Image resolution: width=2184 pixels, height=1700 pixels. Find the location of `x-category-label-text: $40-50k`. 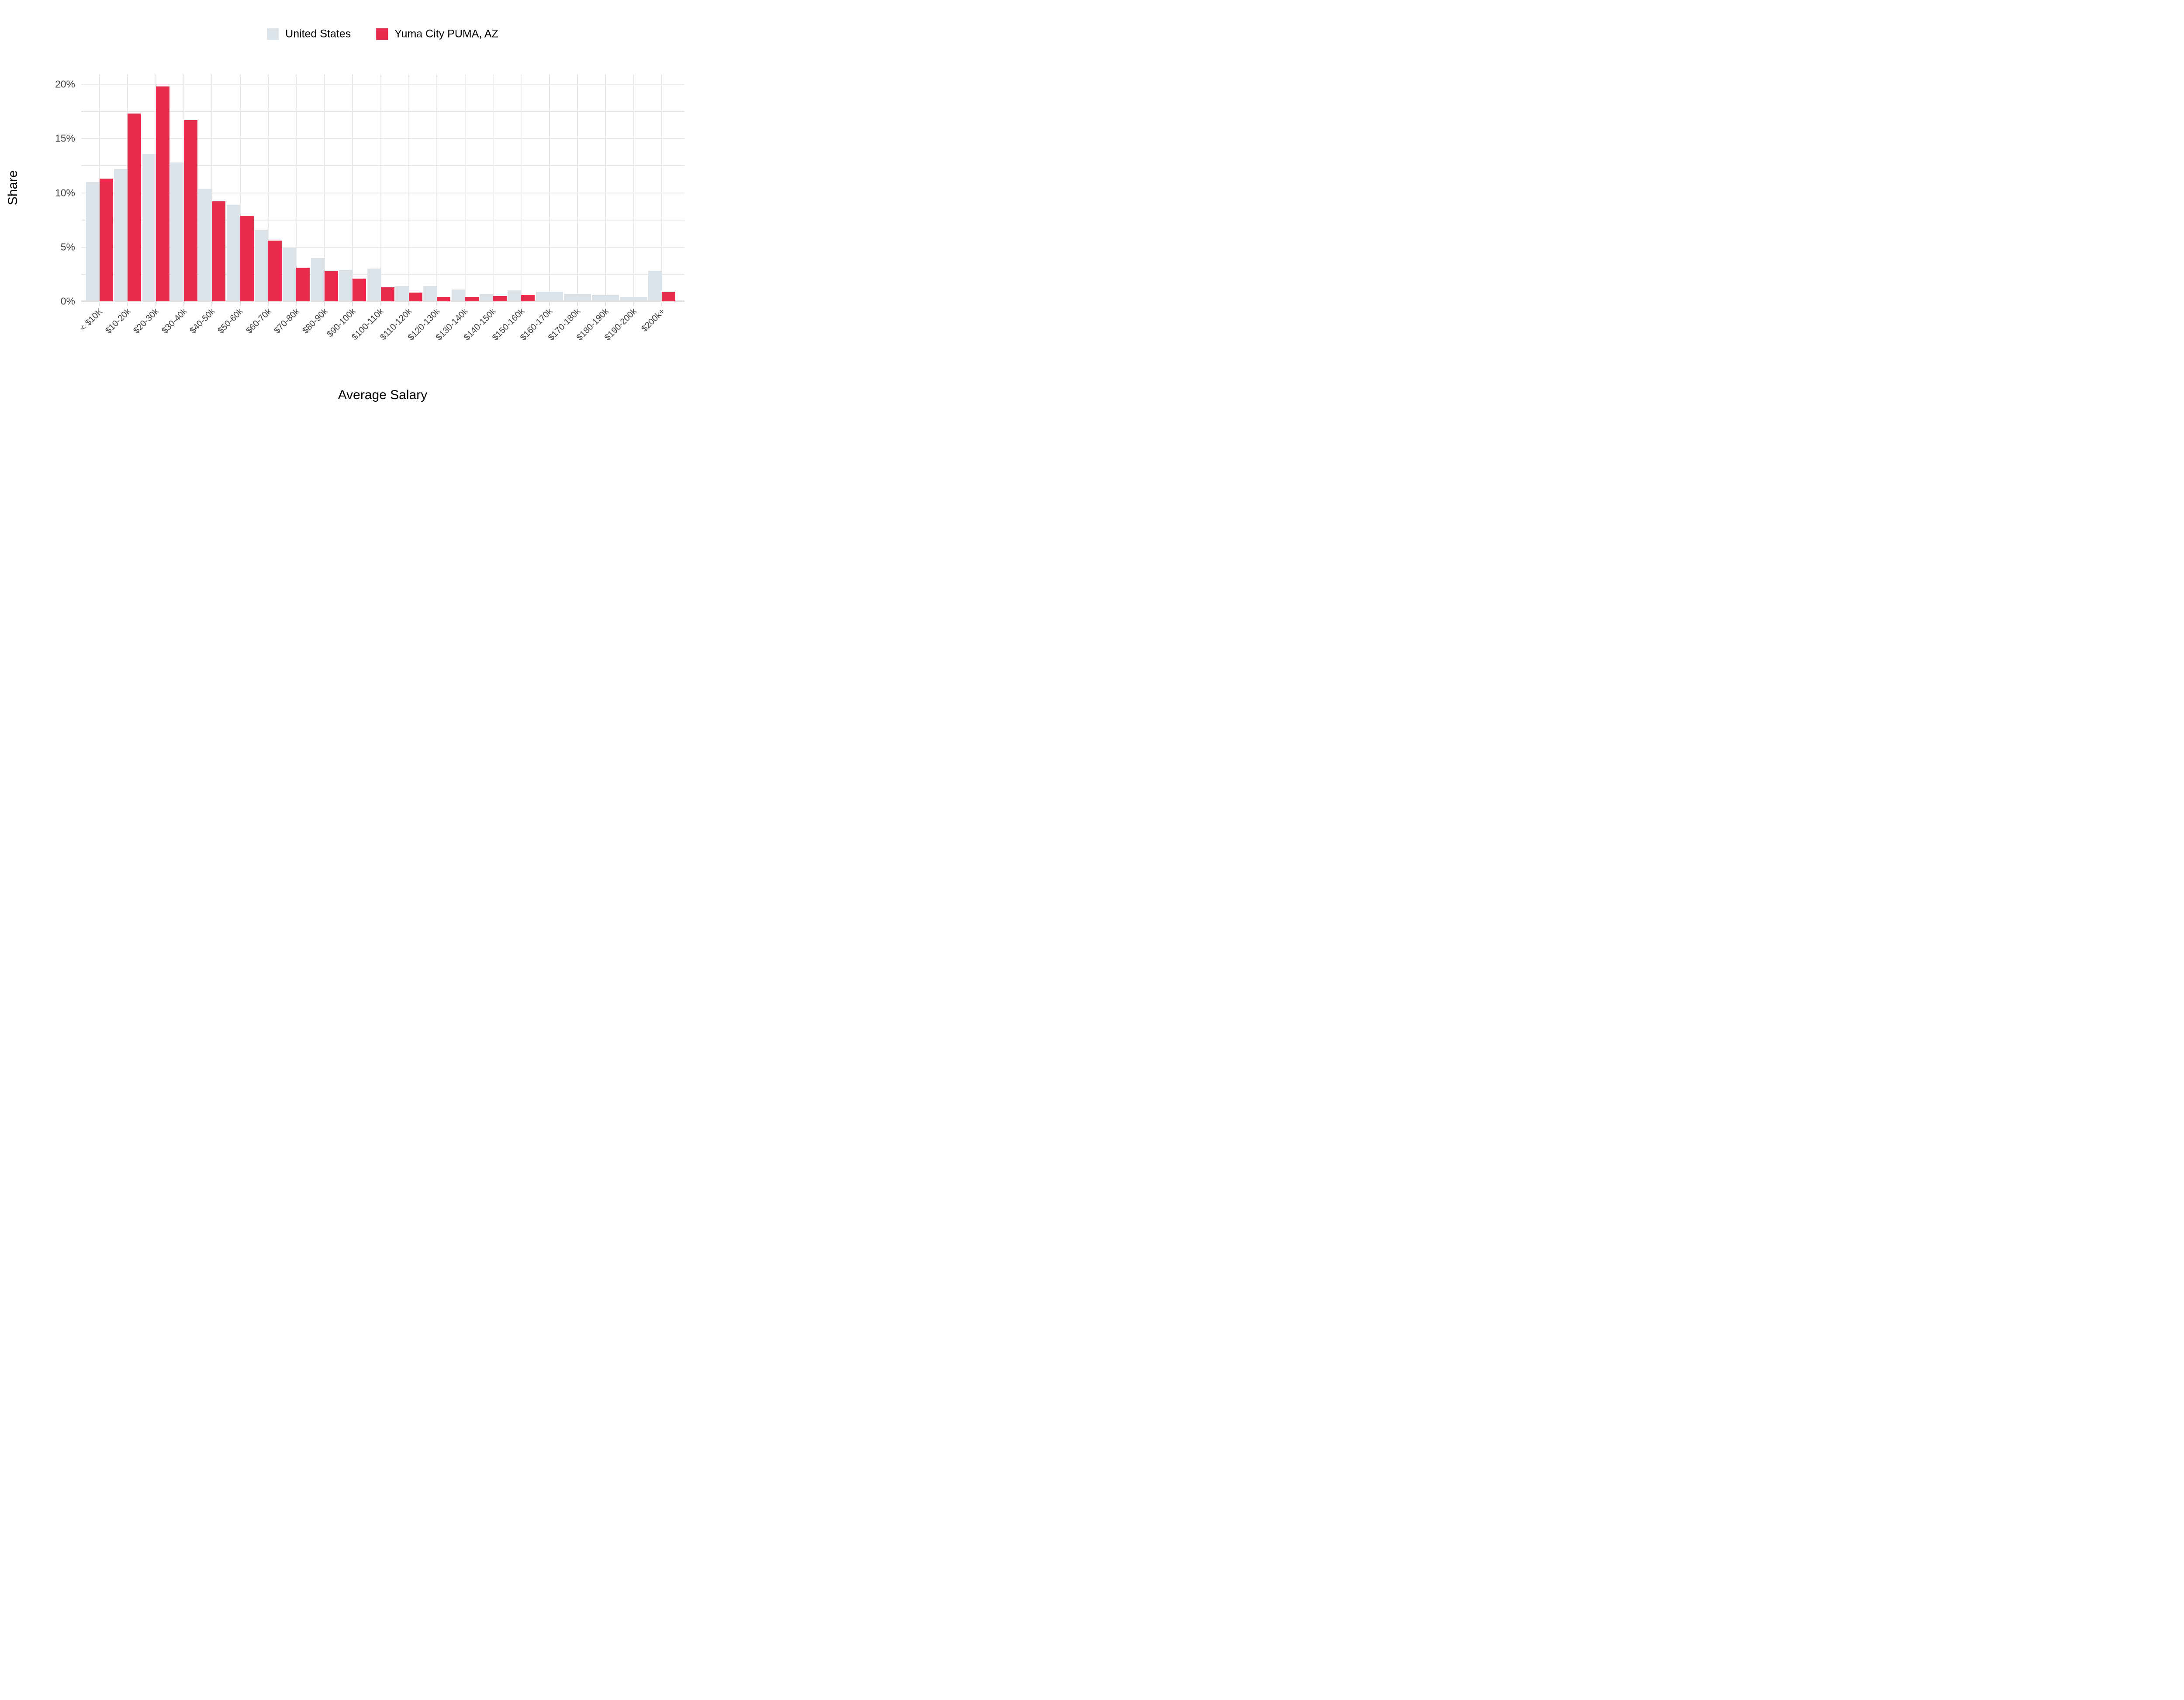

x-category-label-text: $40-50k is located at coordinates (202, 321).